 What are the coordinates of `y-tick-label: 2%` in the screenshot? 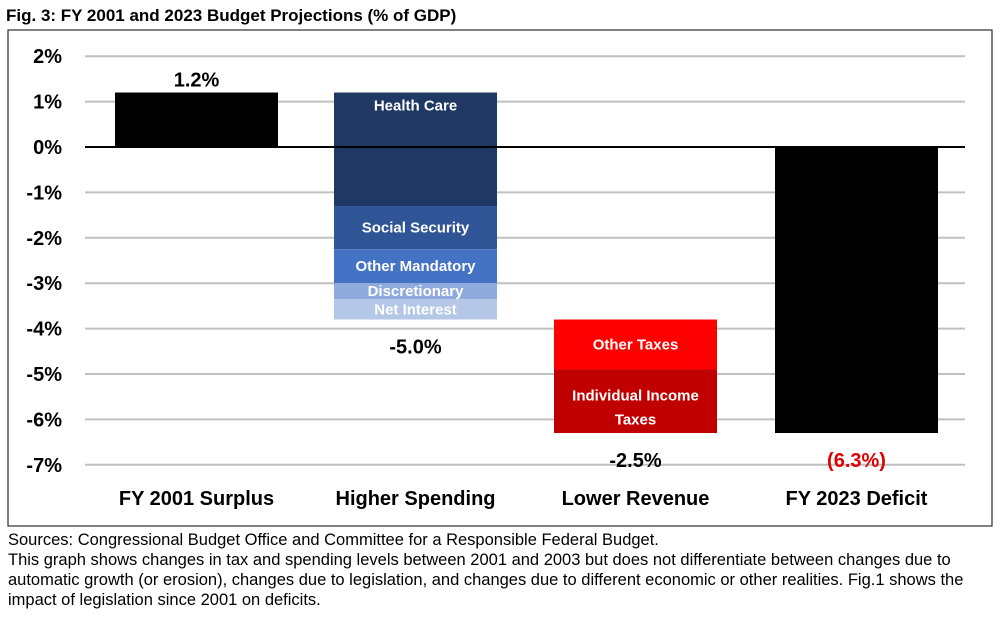 It's located at (47, 57).